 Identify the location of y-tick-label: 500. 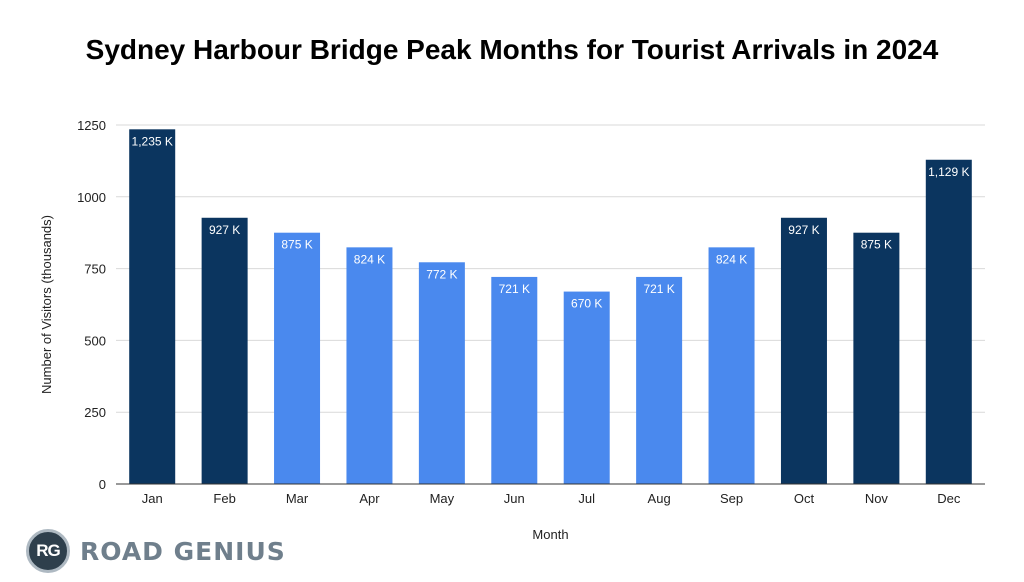
(95, 340).